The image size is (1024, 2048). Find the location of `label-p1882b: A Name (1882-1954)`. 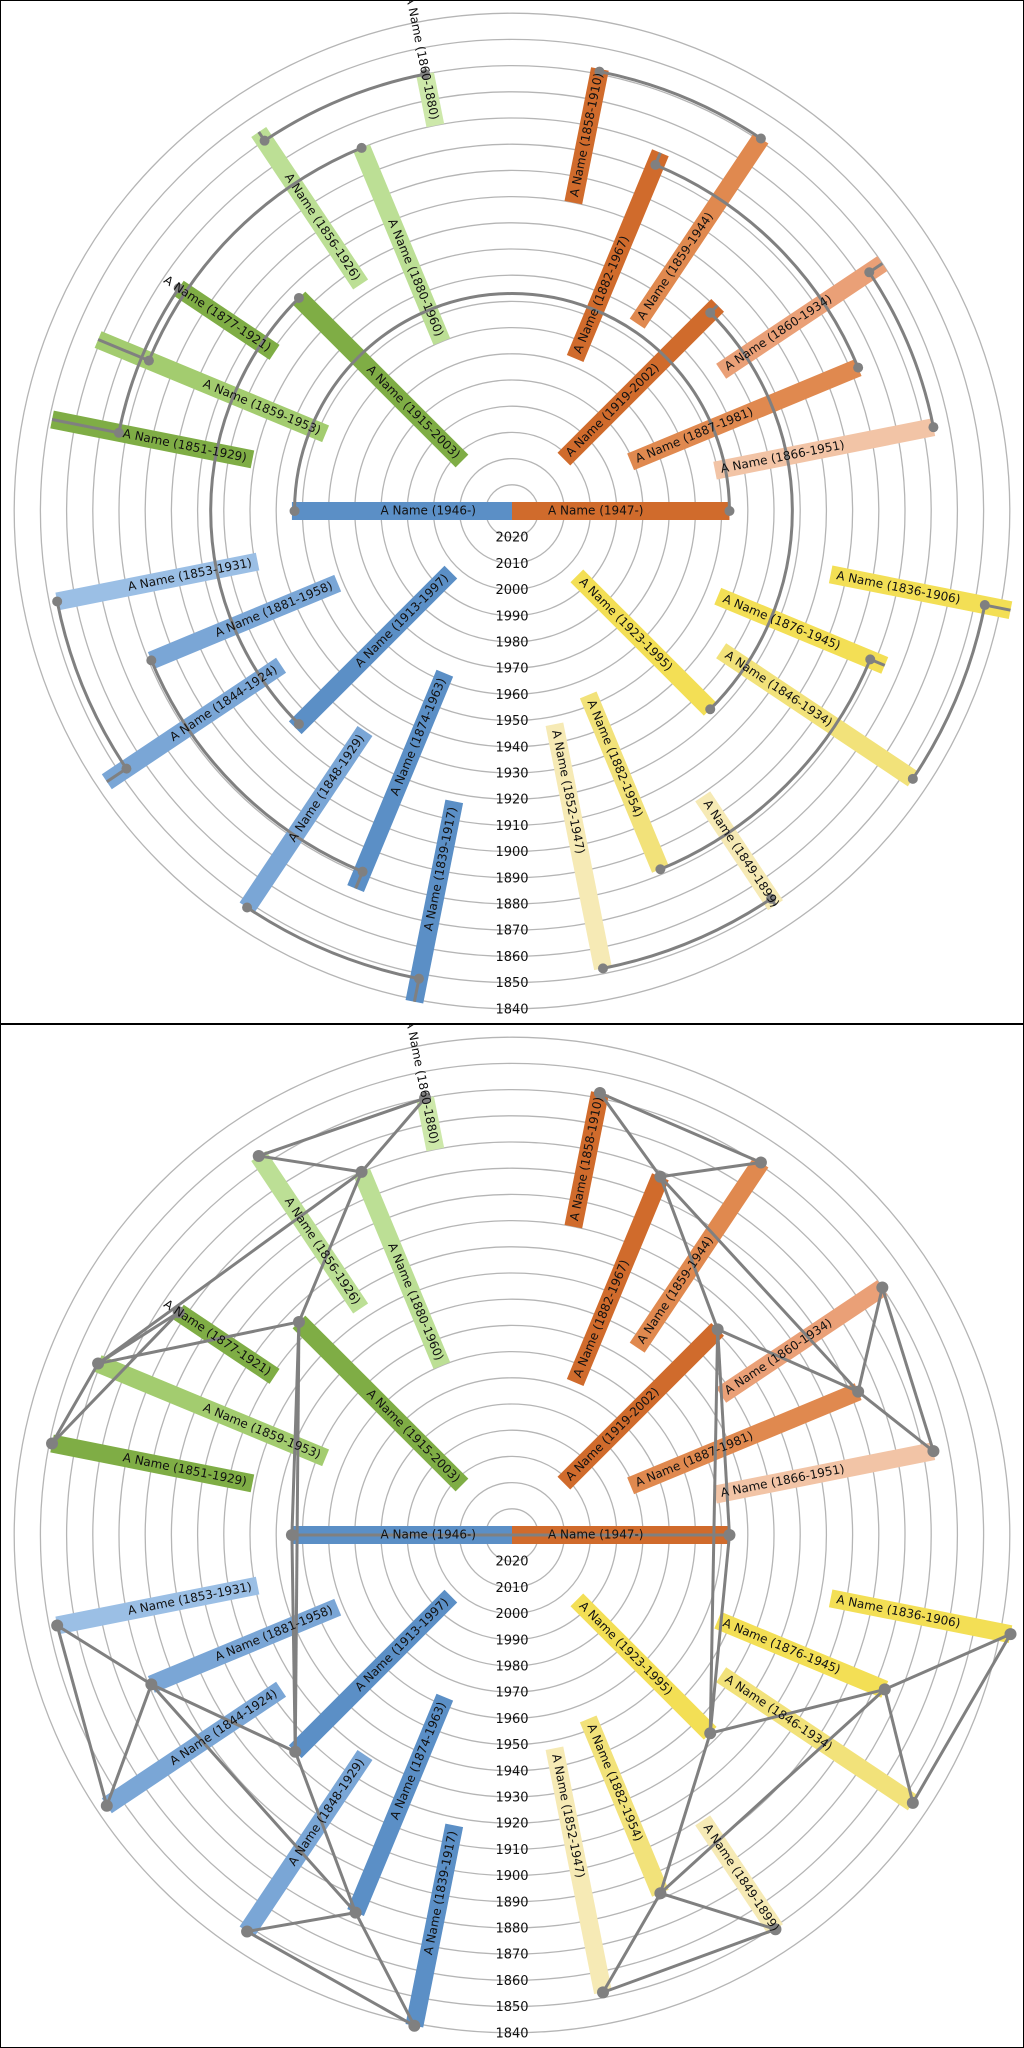

label-p1882b: A Name (1882-1954) is located at coordinates (614, 759).